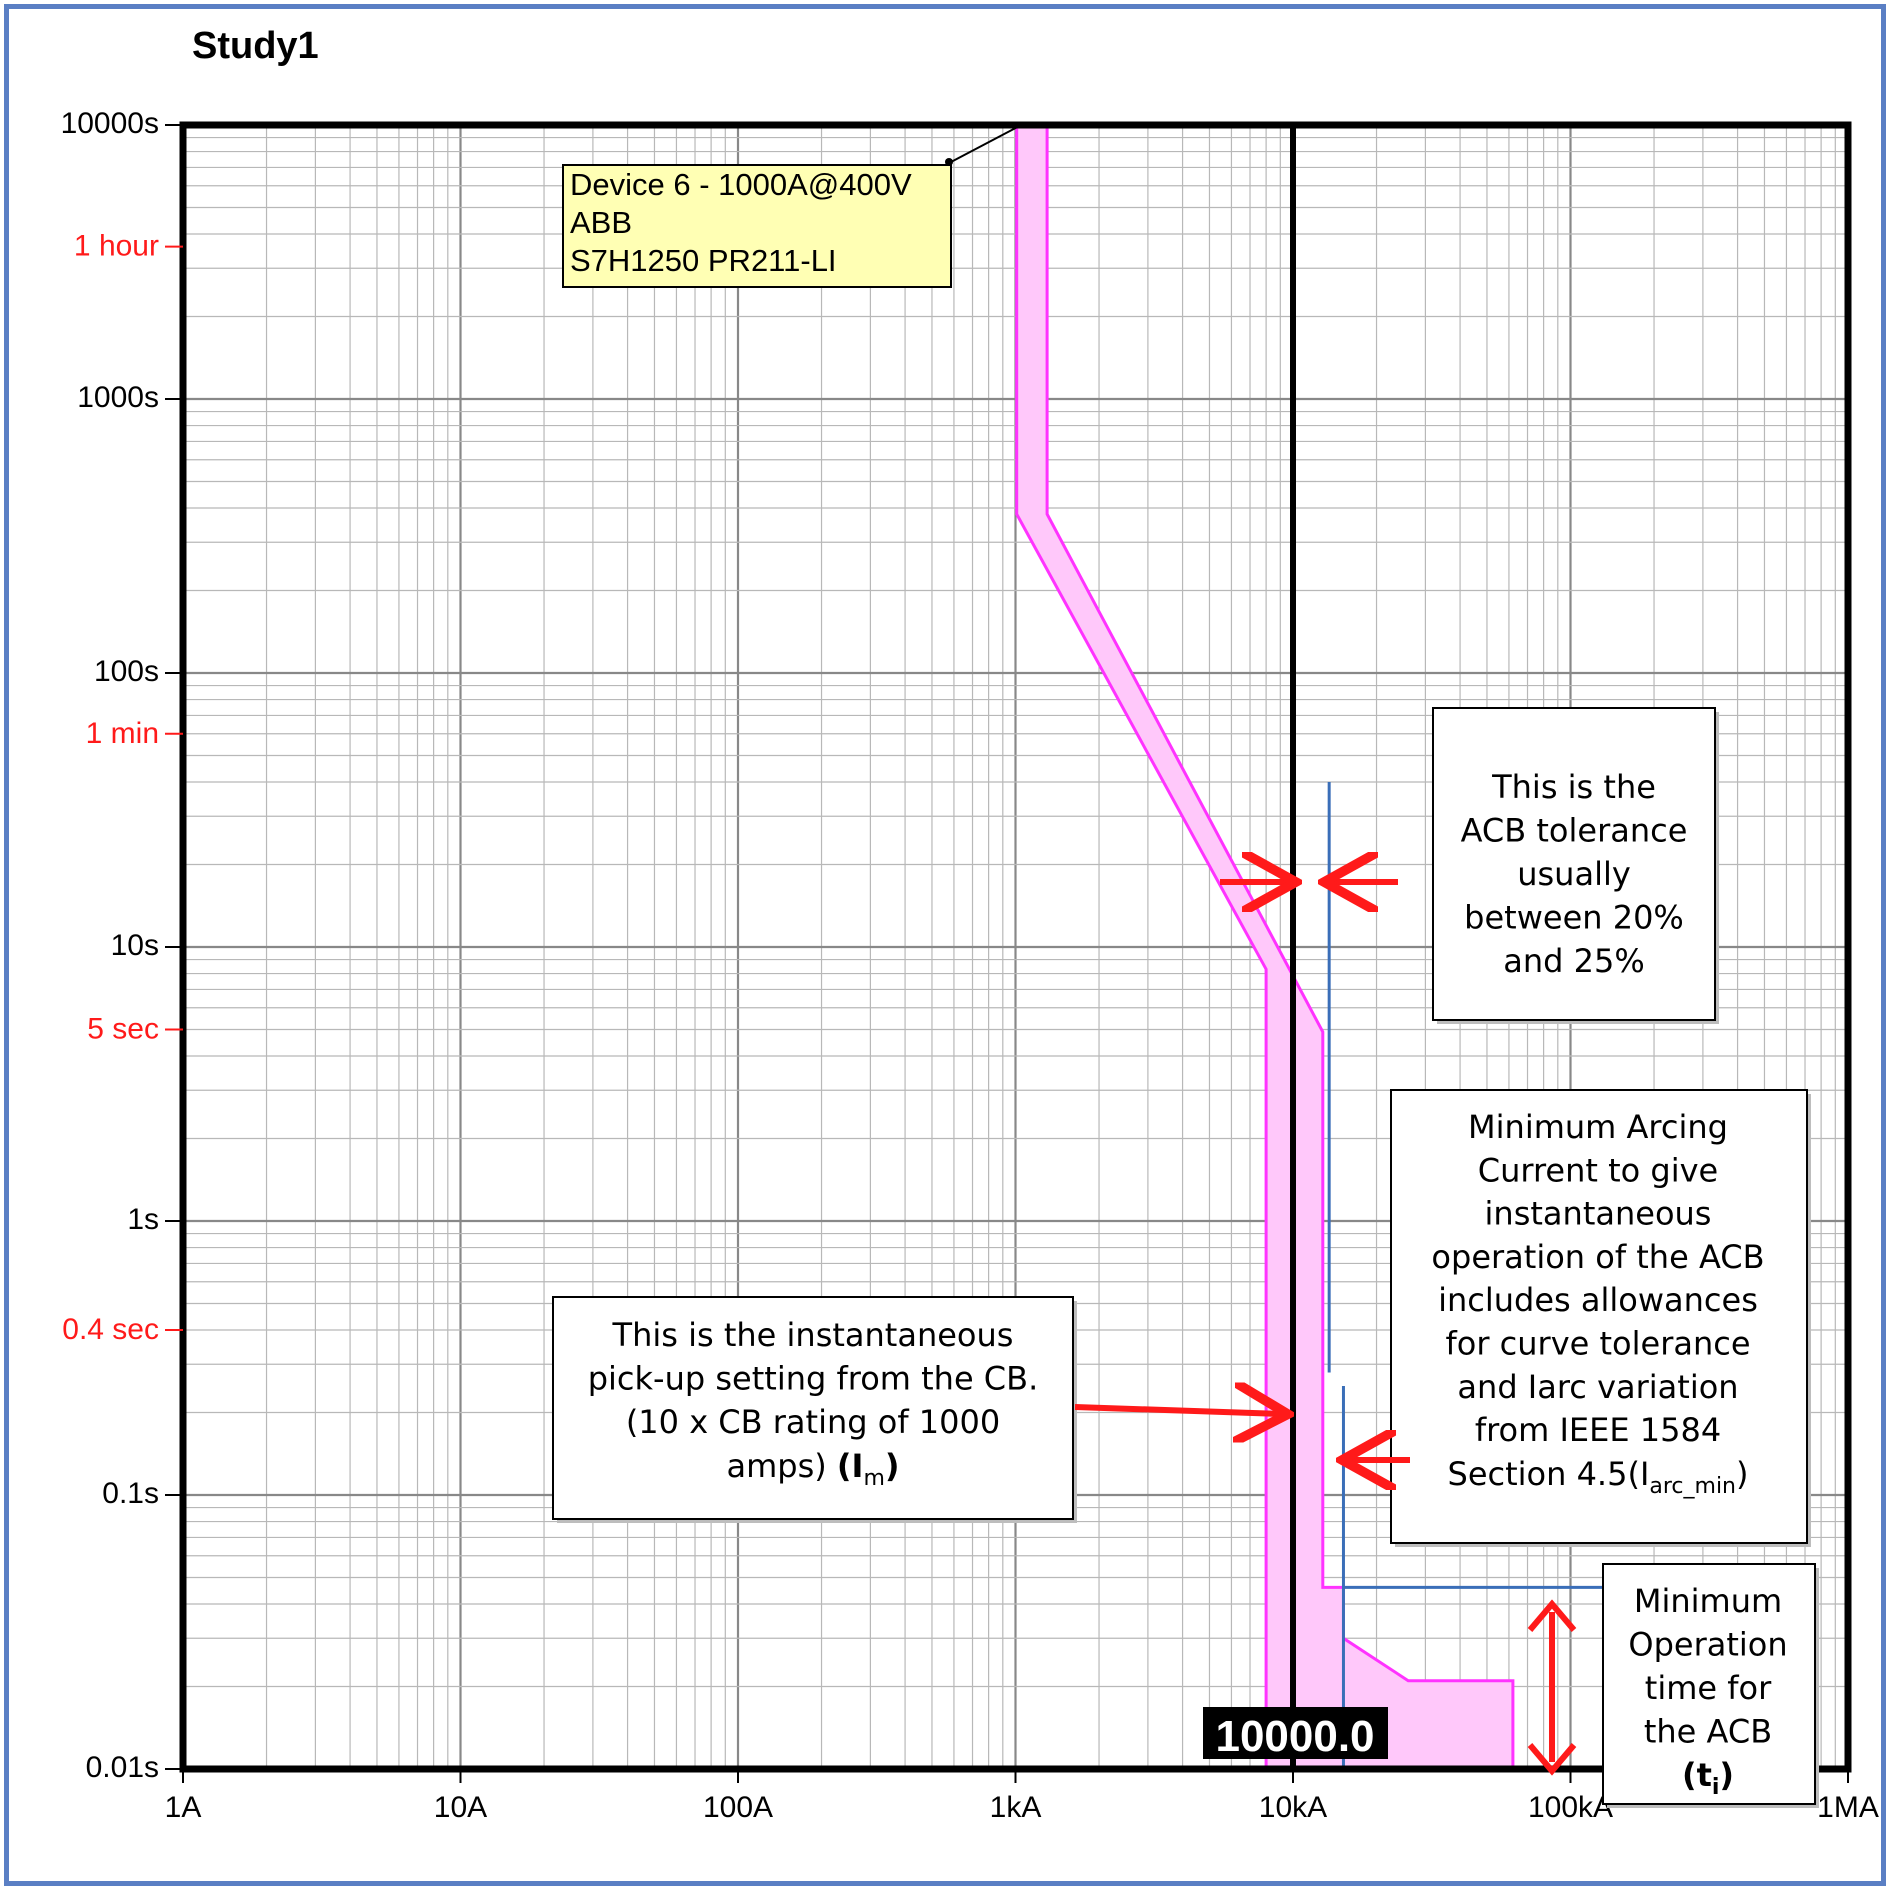 This screenshot has height=1890, width=1890. What do you see at coordinates (122, 733) in the screenshot?
I see `y-ref-tick-label: 1 min` at bounding box center [122, 733].